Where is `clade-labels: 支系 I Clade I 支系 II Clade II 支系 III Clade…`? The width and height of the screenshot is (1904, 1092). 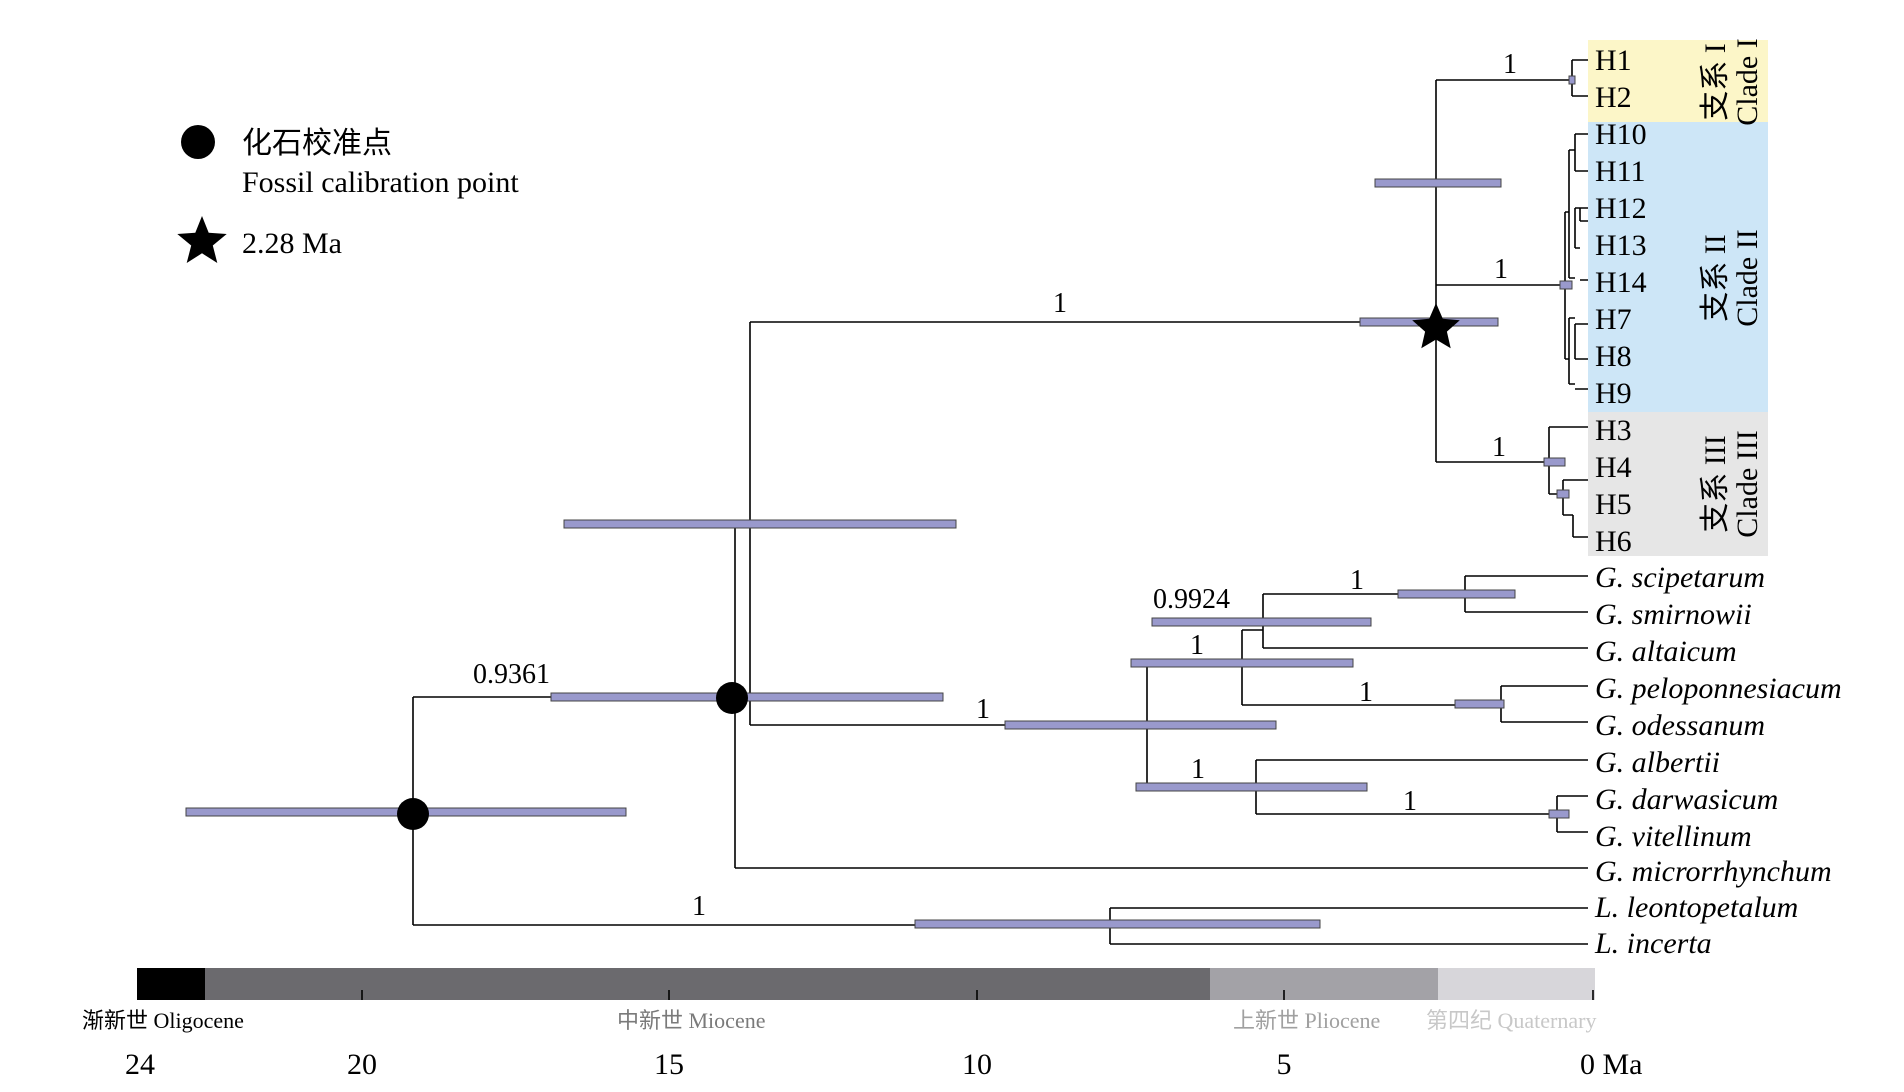 clade-labels: 支系 I Clade I 支系 II Clade II 支系 III Clade… is located at coordinates (1731, 287).